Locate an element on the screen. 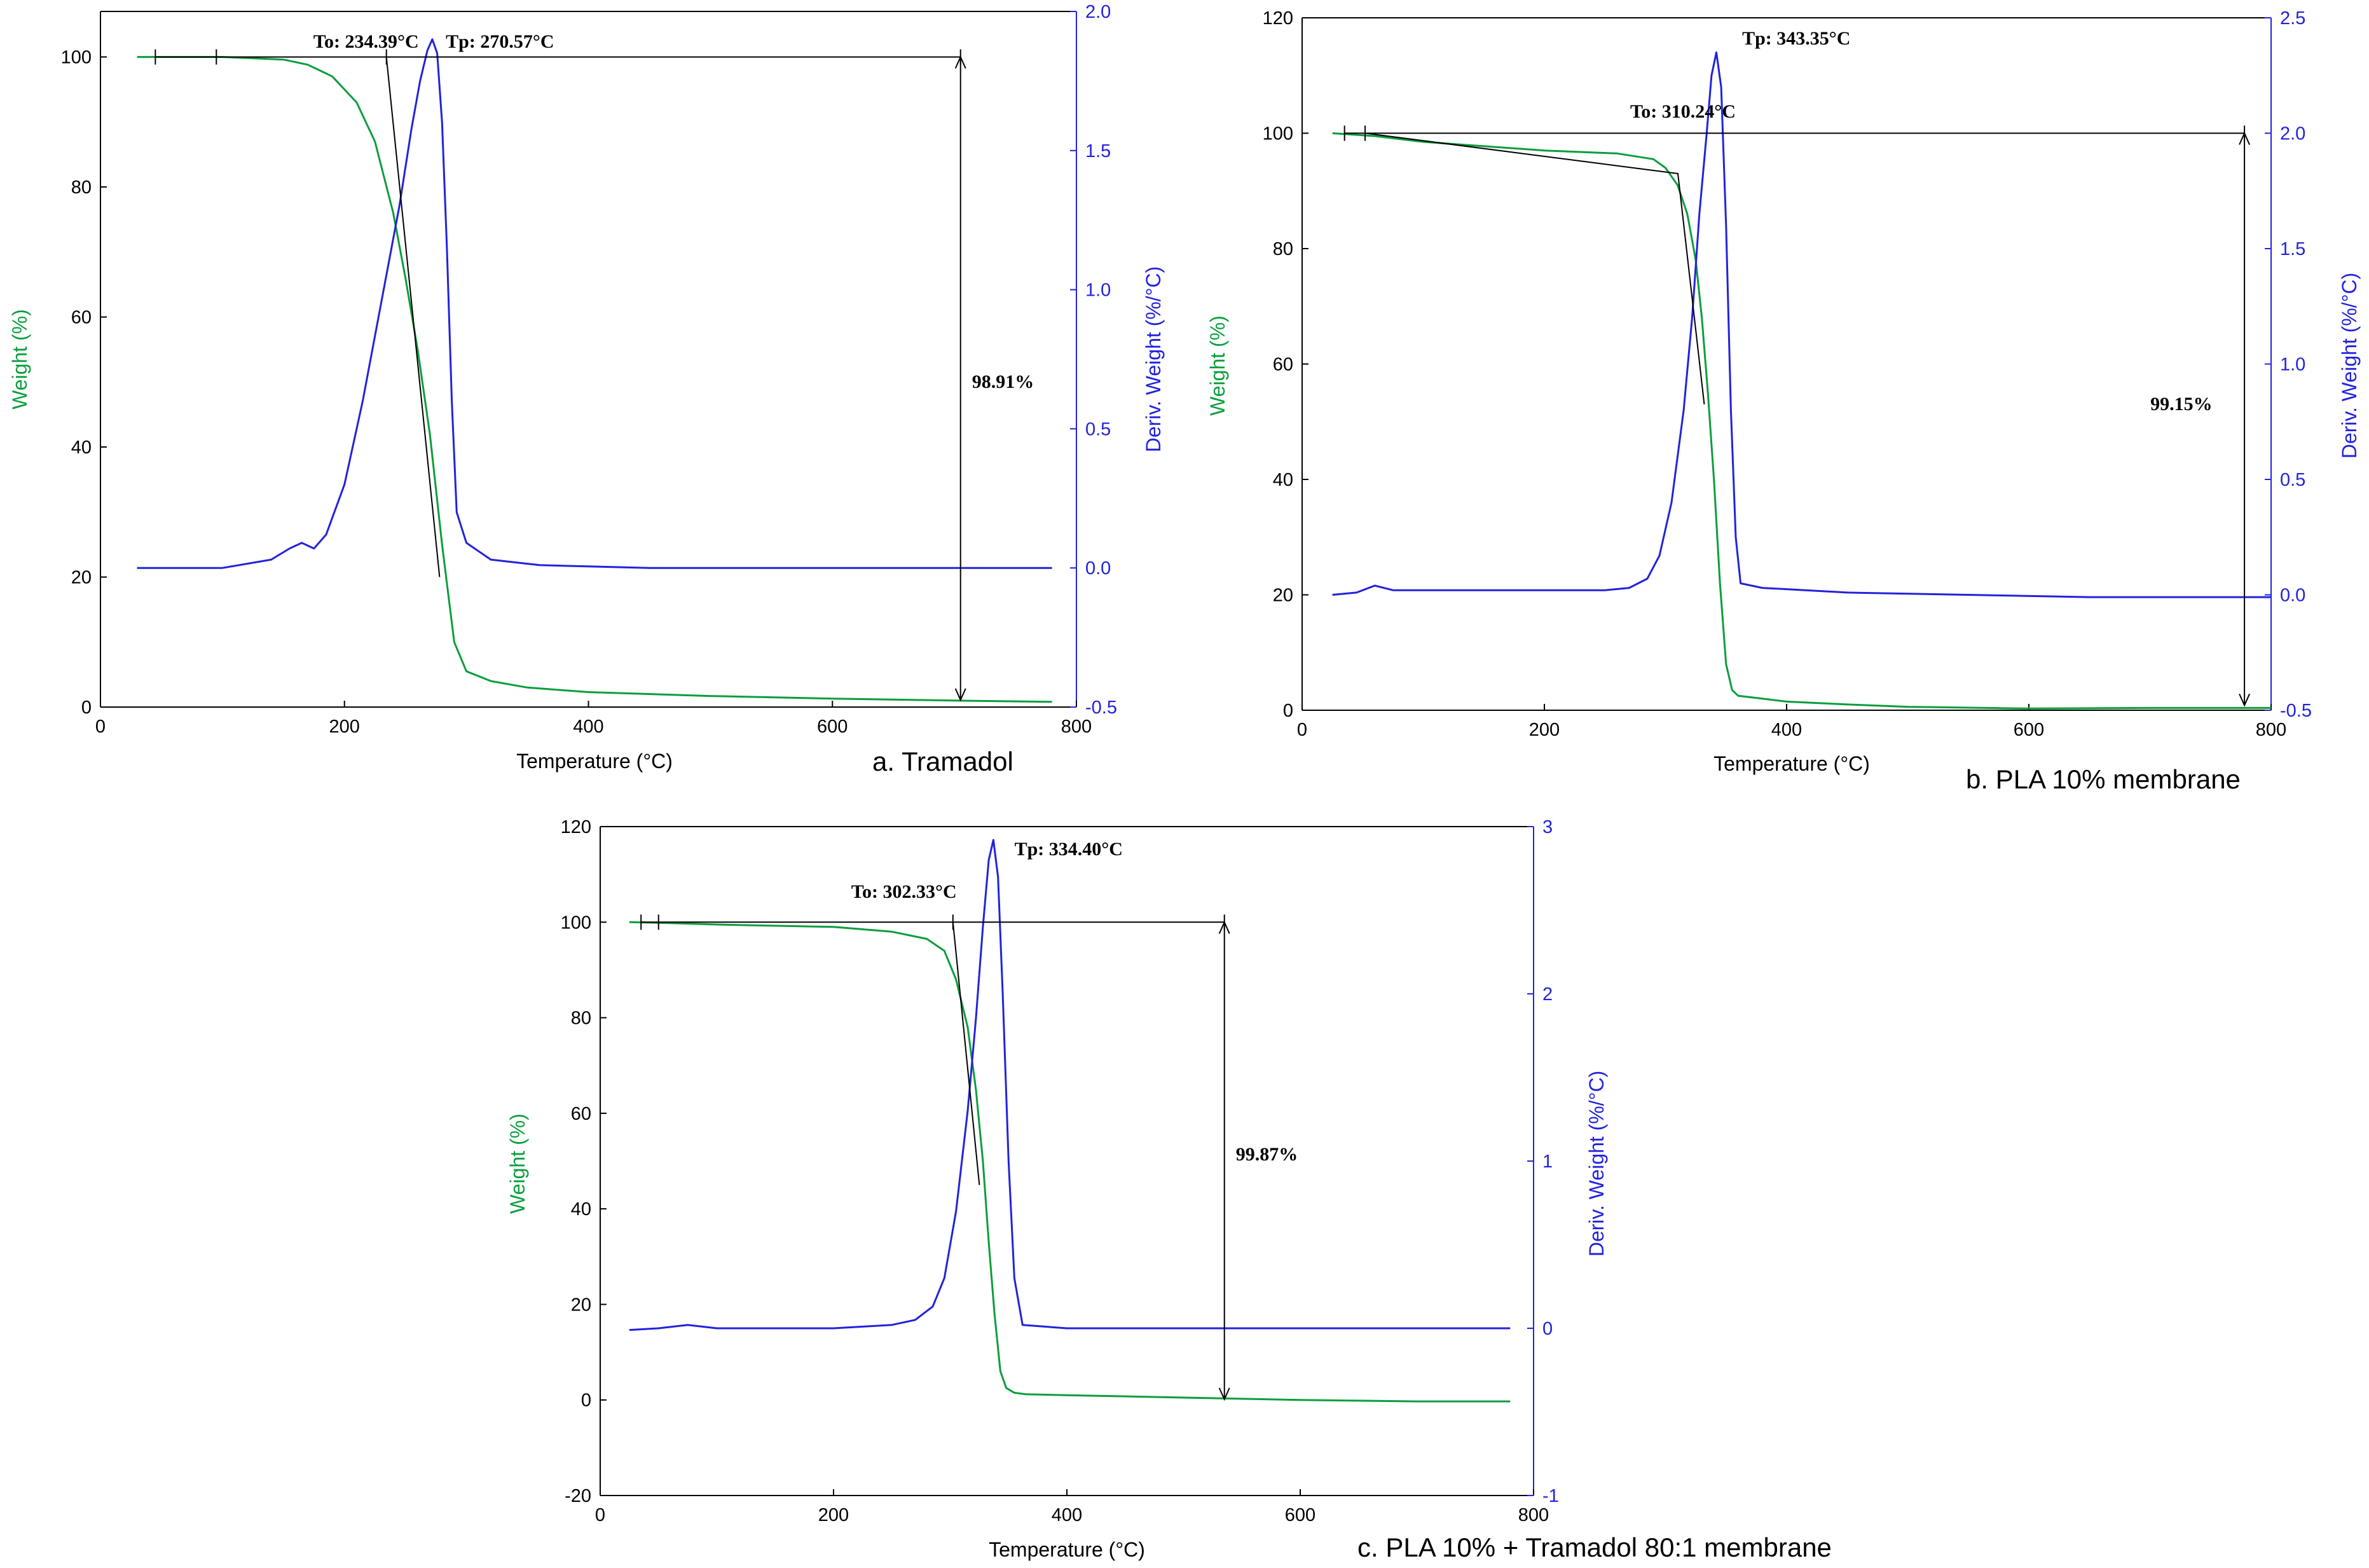  y2-tick-label: 0 is located at coordinates (1548, 1329).